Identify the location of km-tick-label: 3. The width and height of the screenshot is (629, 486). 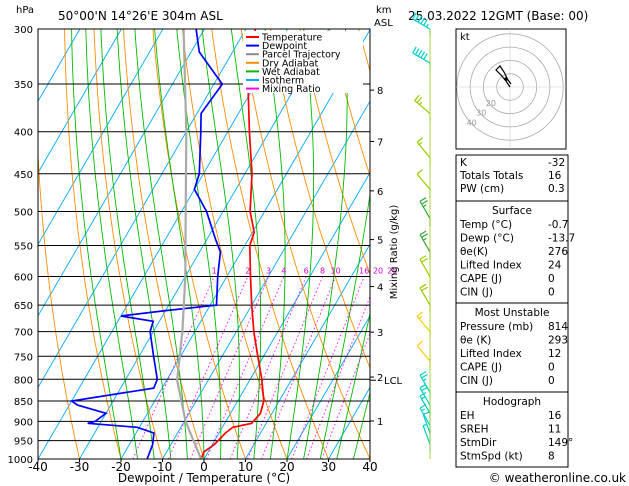
(380, 333).